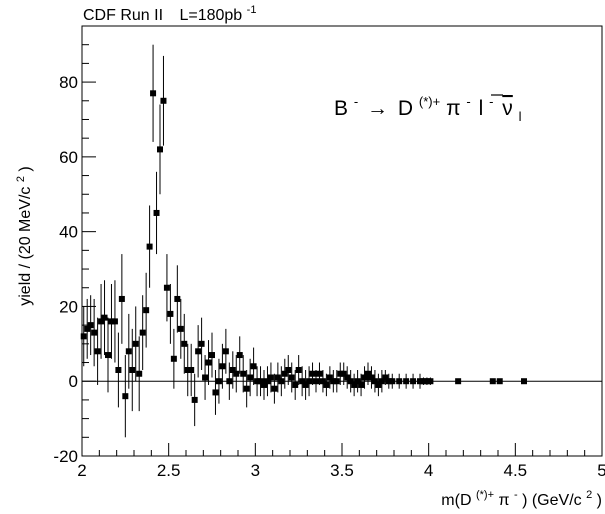  I want to click on chart-header: CDF Run II L=180pb -1, so click(169, 14).